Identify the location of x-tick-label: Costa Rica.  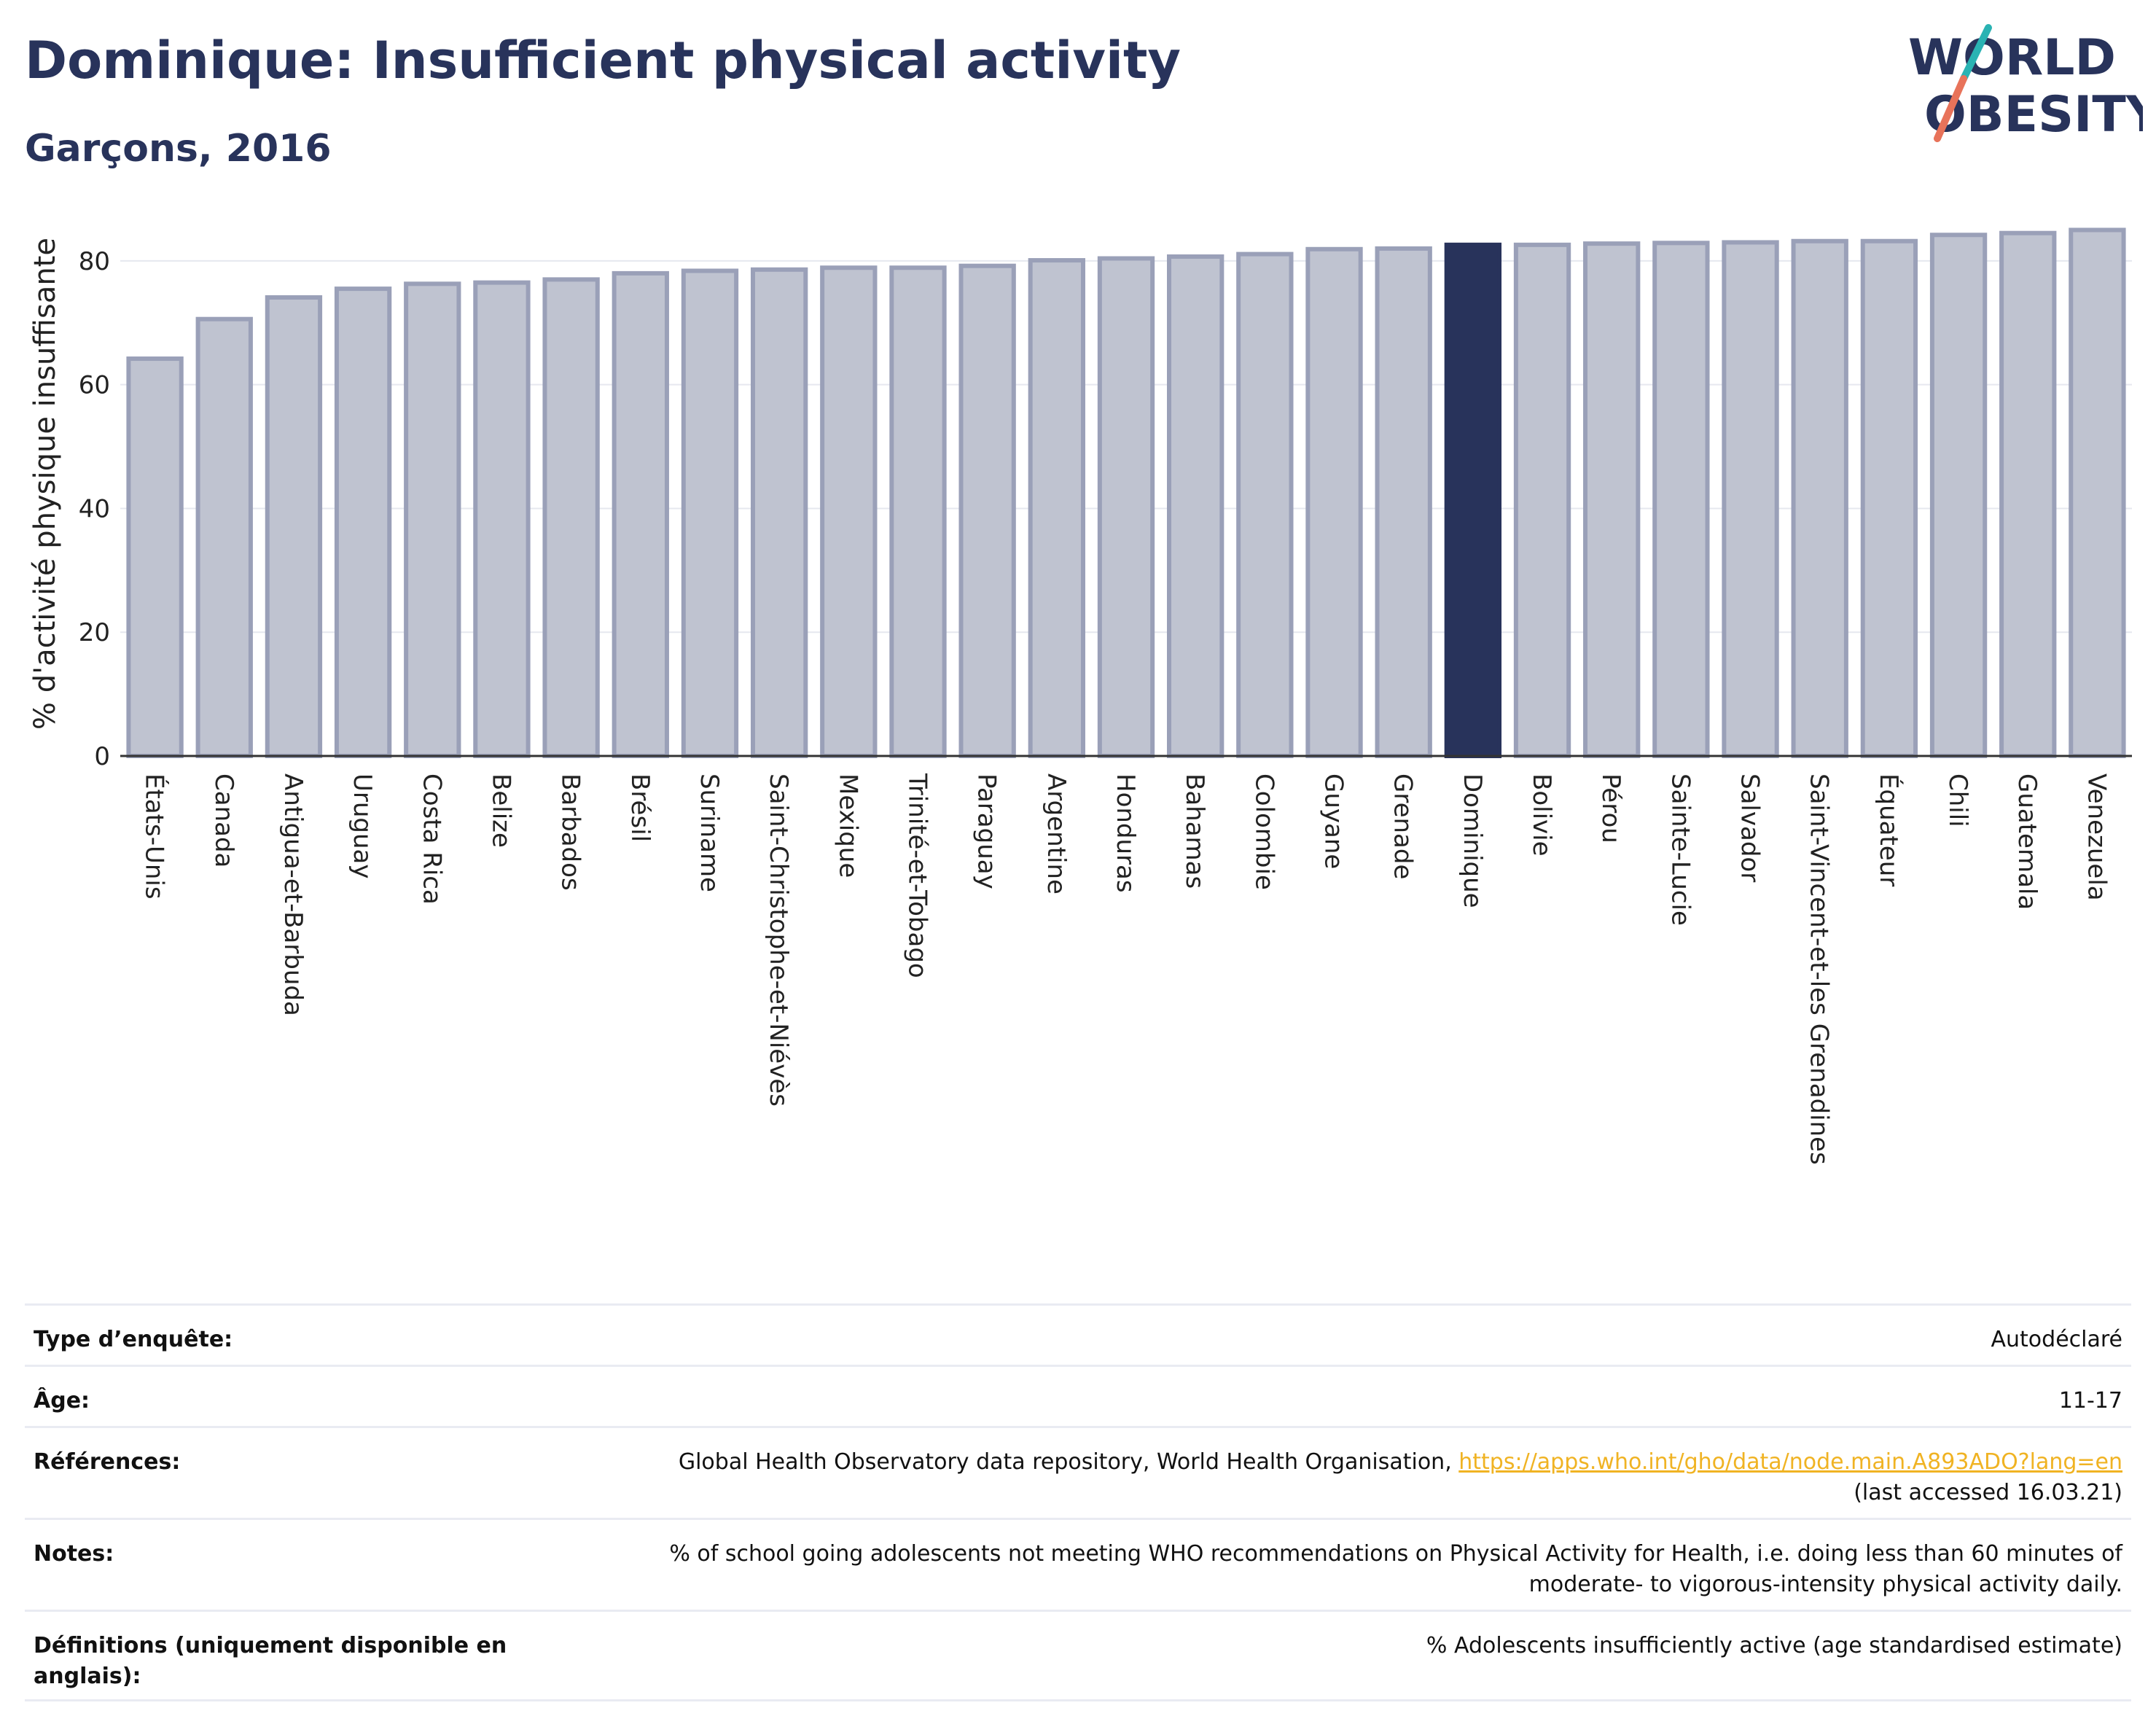
(432, 839).